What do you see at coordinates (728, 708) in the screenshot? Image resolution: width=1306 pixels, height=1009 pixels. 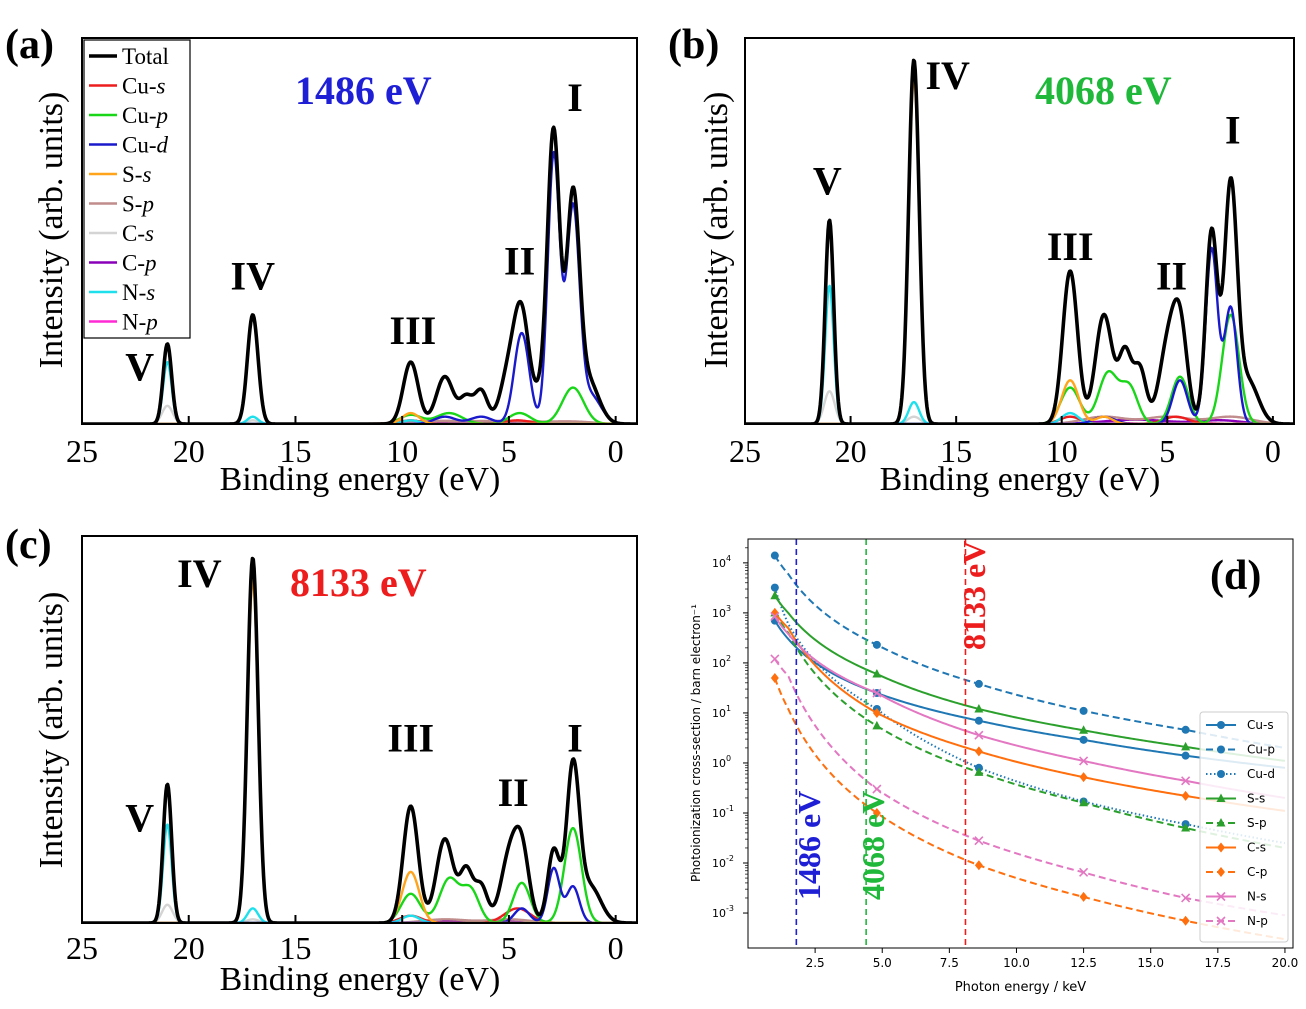 I see `y-tick-exponent: 1` at bounding box center [728, 708].